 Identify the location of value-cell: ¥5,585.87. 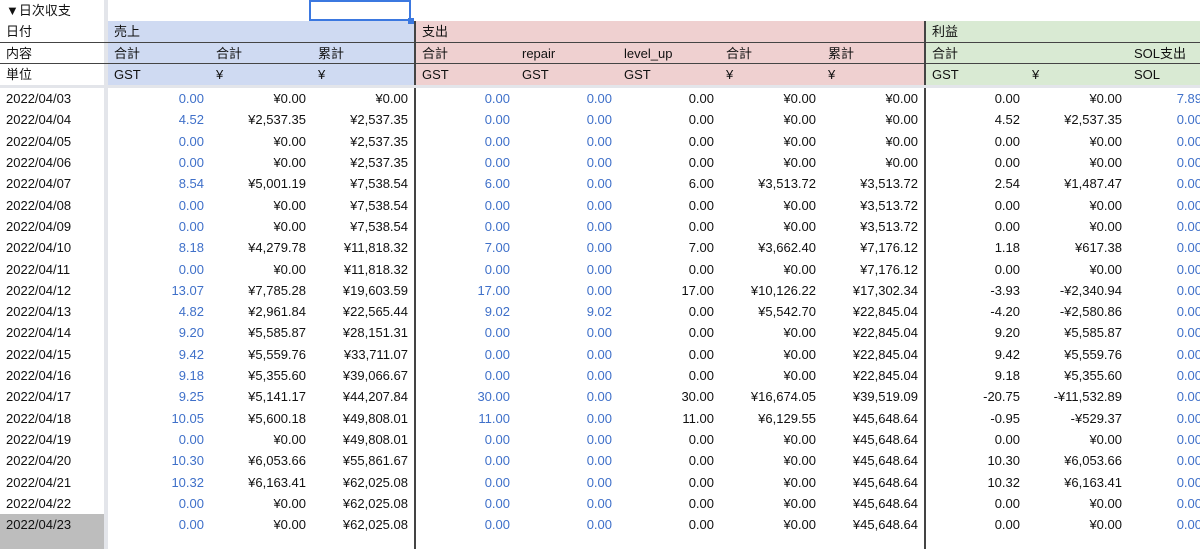
(277, 333).